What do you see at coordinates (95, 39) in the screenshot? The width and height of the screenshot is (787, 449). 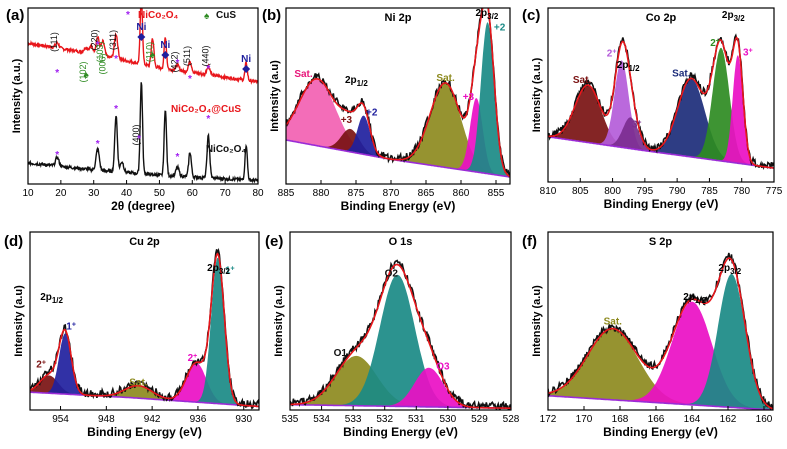 I see `annotation-hkl: (220)` at bounding box center [95, 39].